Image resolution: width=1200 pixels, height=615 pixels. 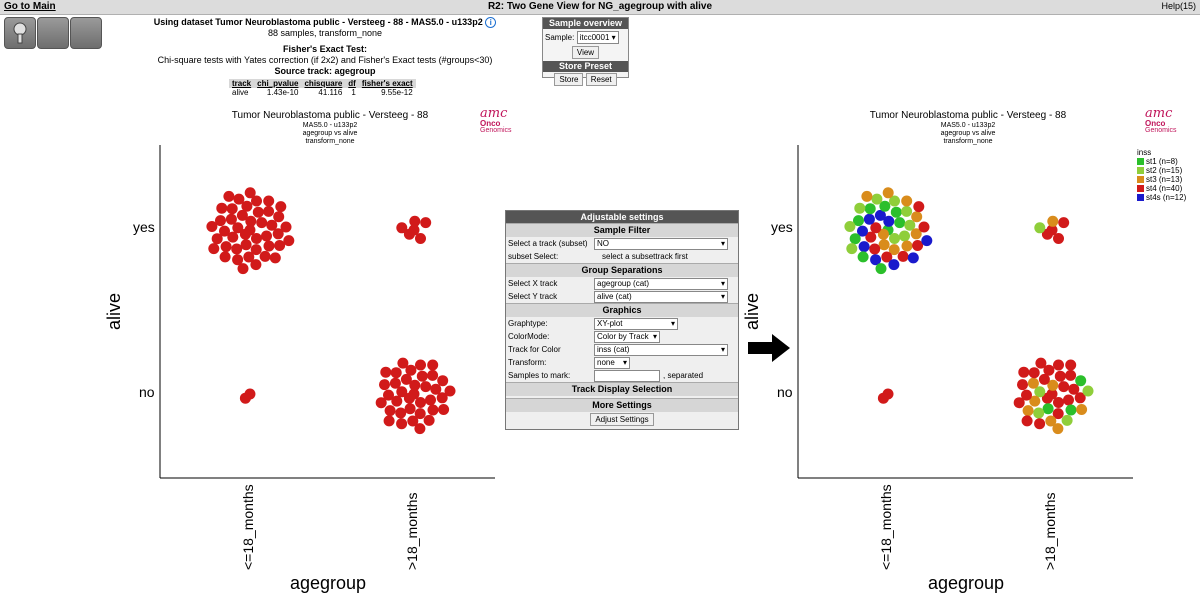 What do you see at coordinates (601, 79) in the screenshot?
I see `reset-button: Reset` at bounding box center [601, 79].